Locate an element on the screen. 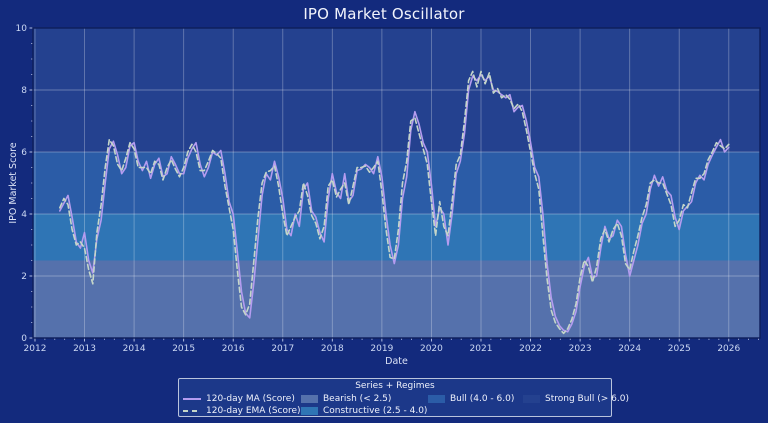 The height and width of the screenshot is (423, 768). x-tick-label: 2021 is located at coordinates (481, 349).